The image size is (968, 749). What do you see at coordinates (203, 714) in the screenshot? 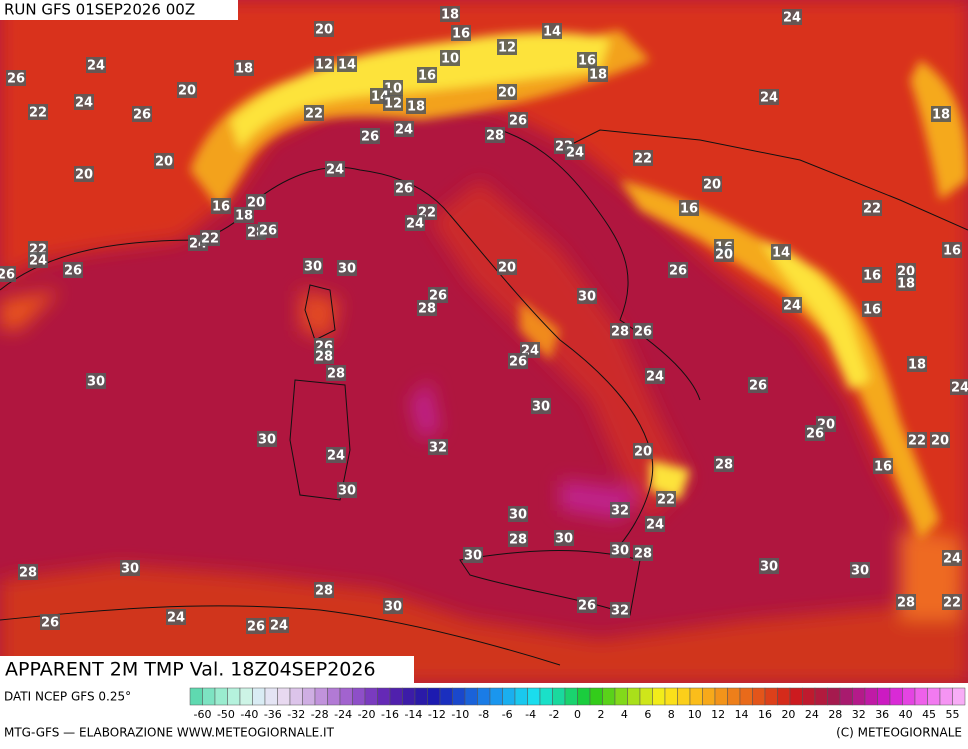
I see `color-bar-label: -60` at bounding box center [203, 714].